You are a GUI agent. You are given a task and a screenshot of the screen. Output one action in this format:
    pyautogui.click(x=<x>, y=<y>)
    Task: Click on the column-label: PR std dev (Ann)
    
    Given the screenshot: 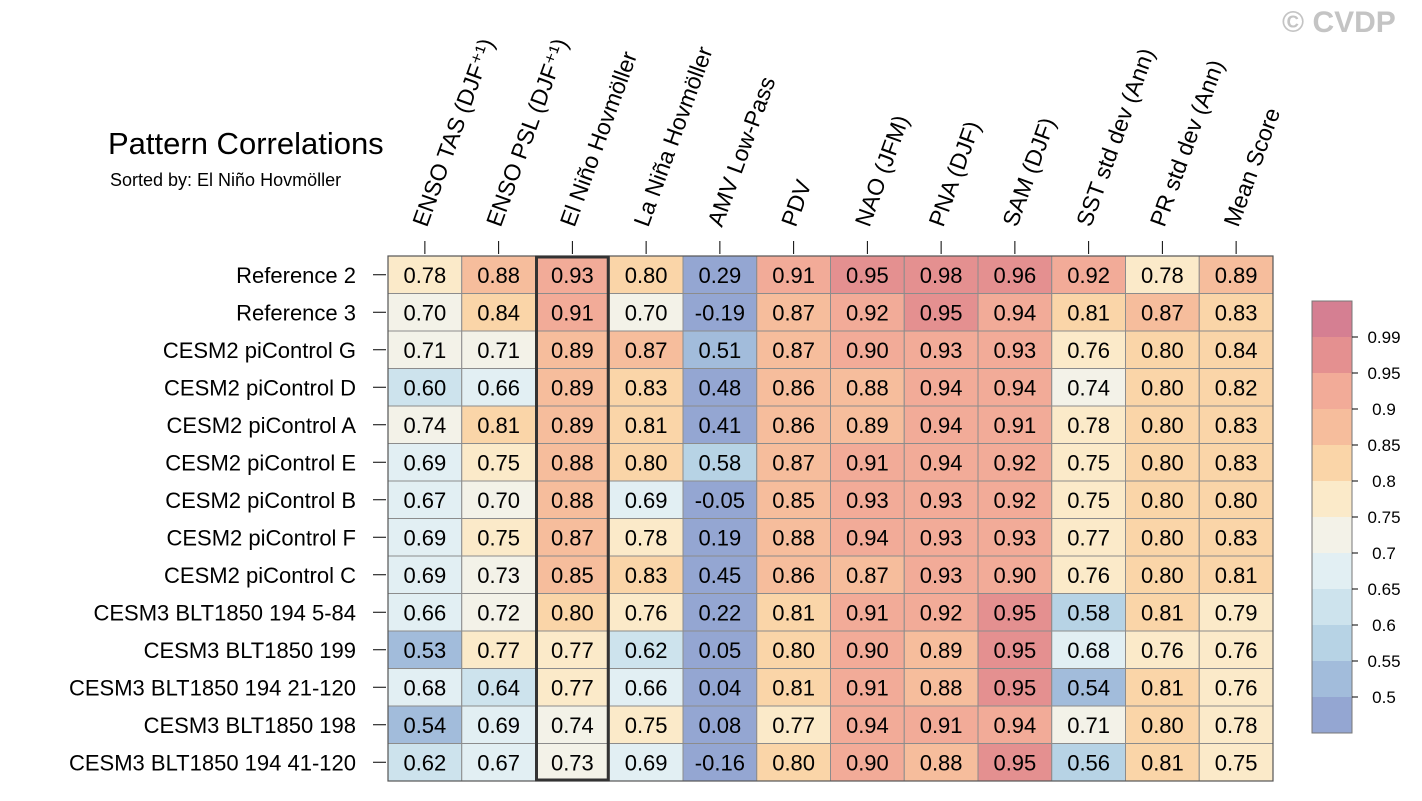 What is the action you would take?
    pyautogui.click(x=1187, y=142)
    